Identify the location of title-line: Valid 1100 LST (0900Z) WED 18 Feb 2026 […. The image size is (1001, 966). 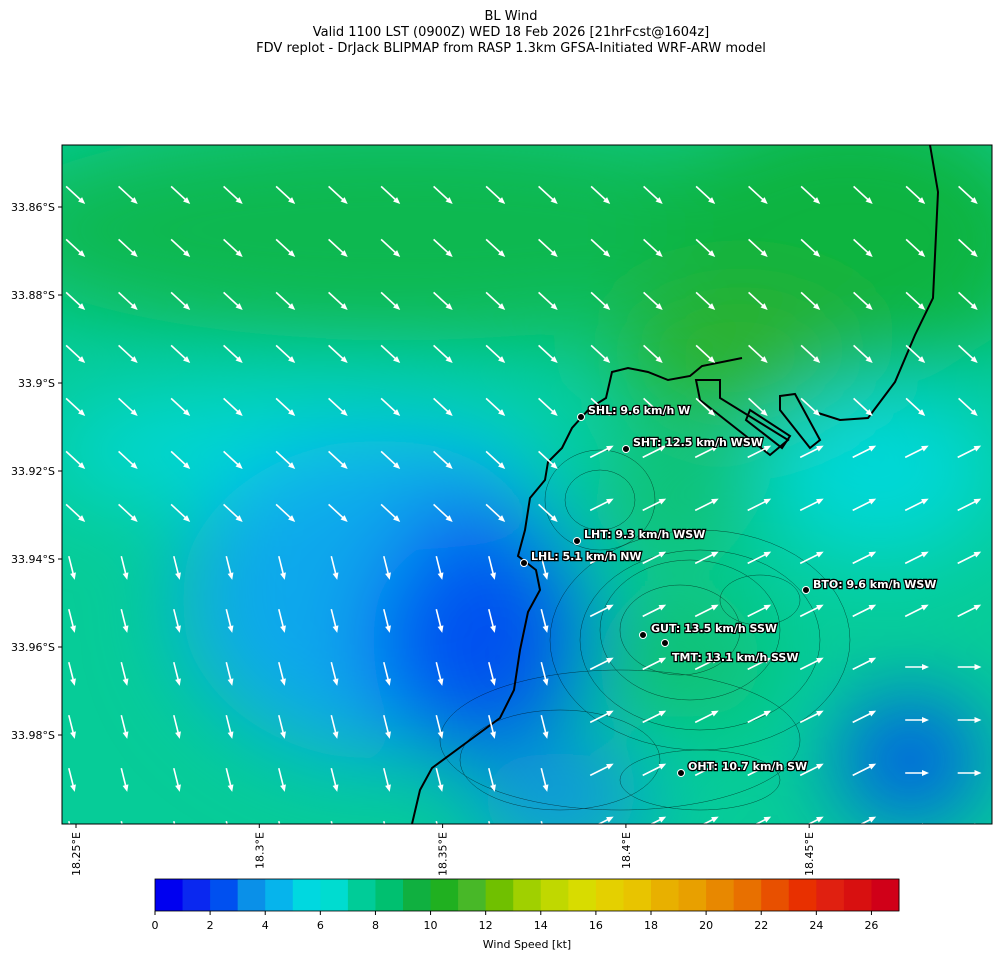
(511, 32).